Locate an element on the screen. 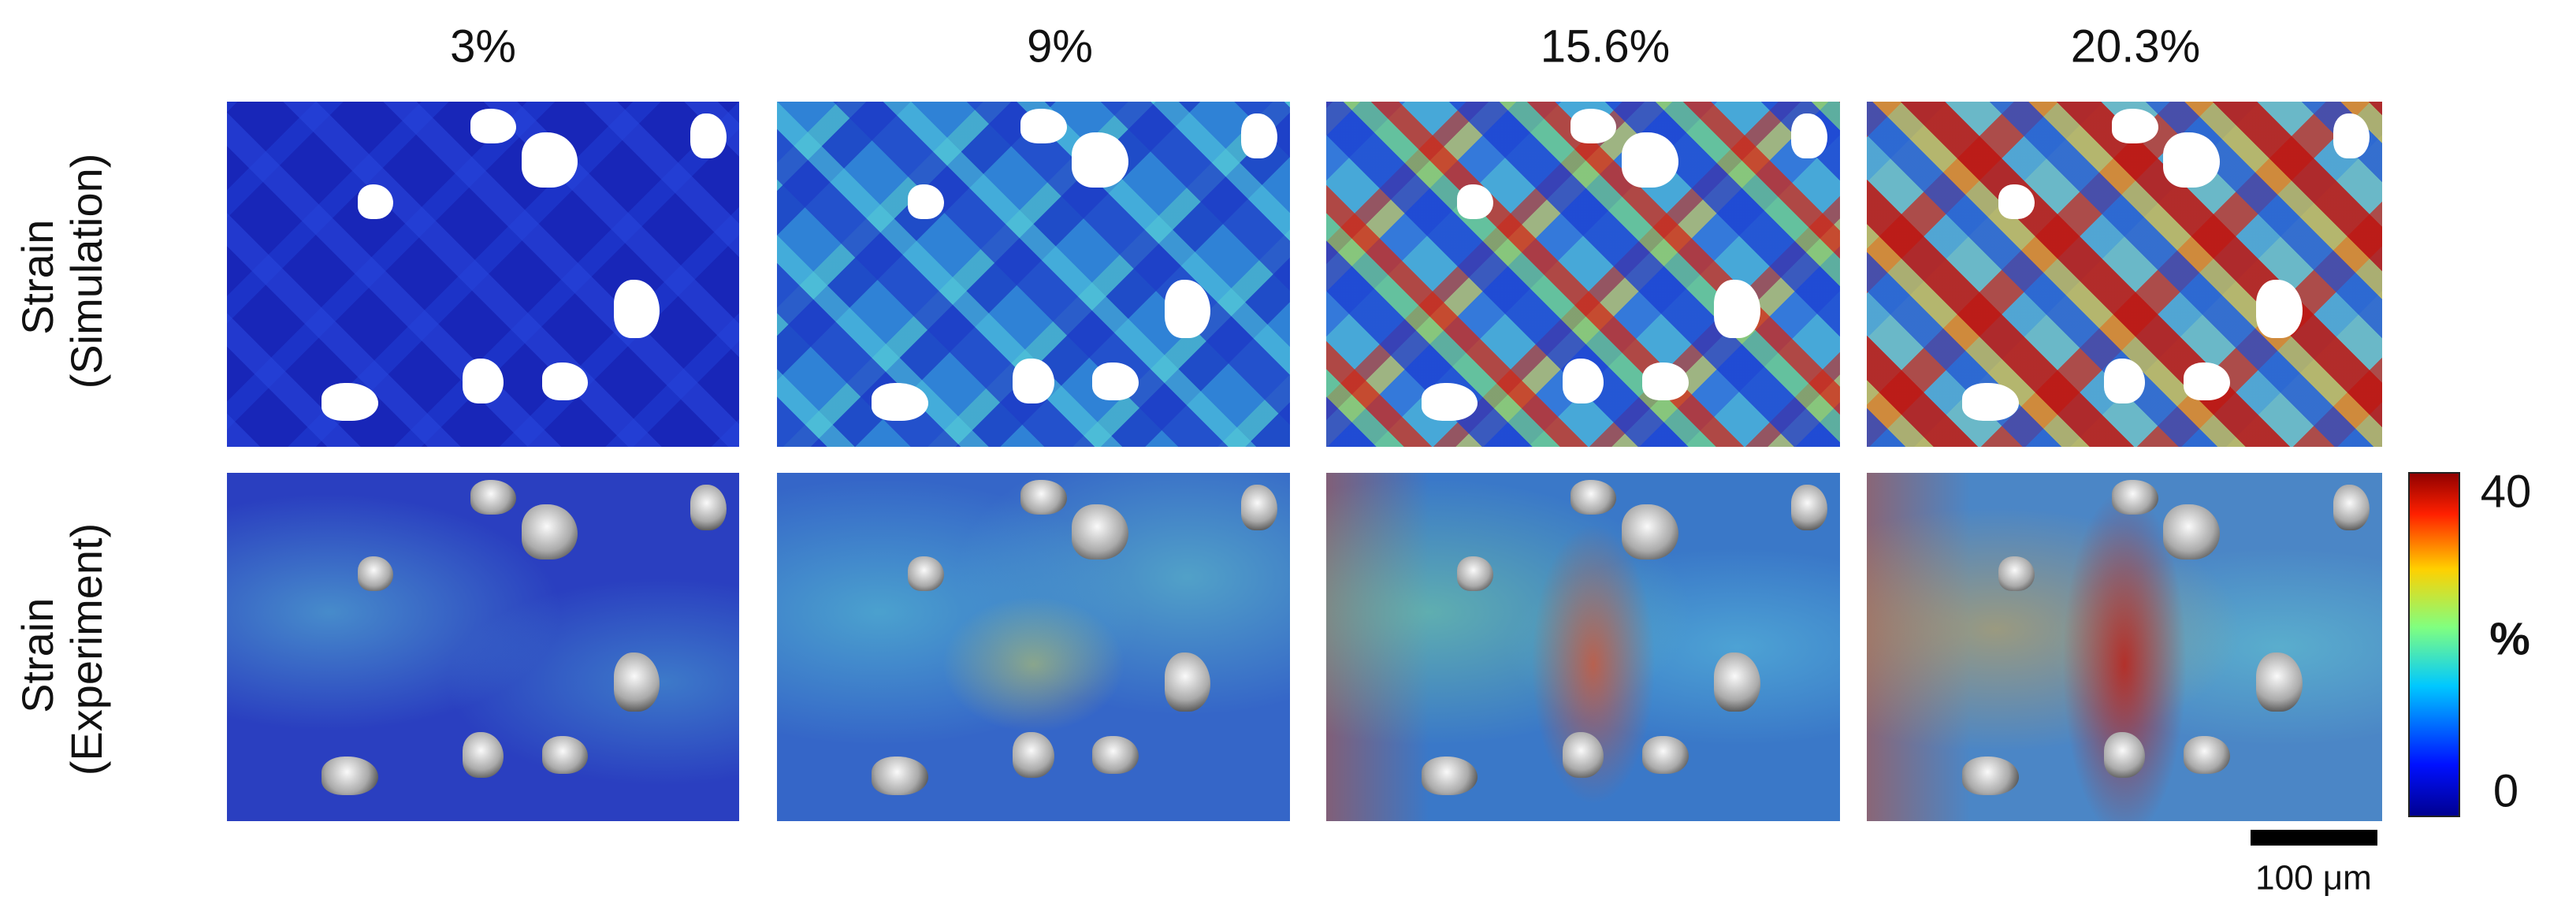 The width and height of the screenshot is (2576, 922). scale-bar-label: 100 μm is located at coordinates (2313, 879).